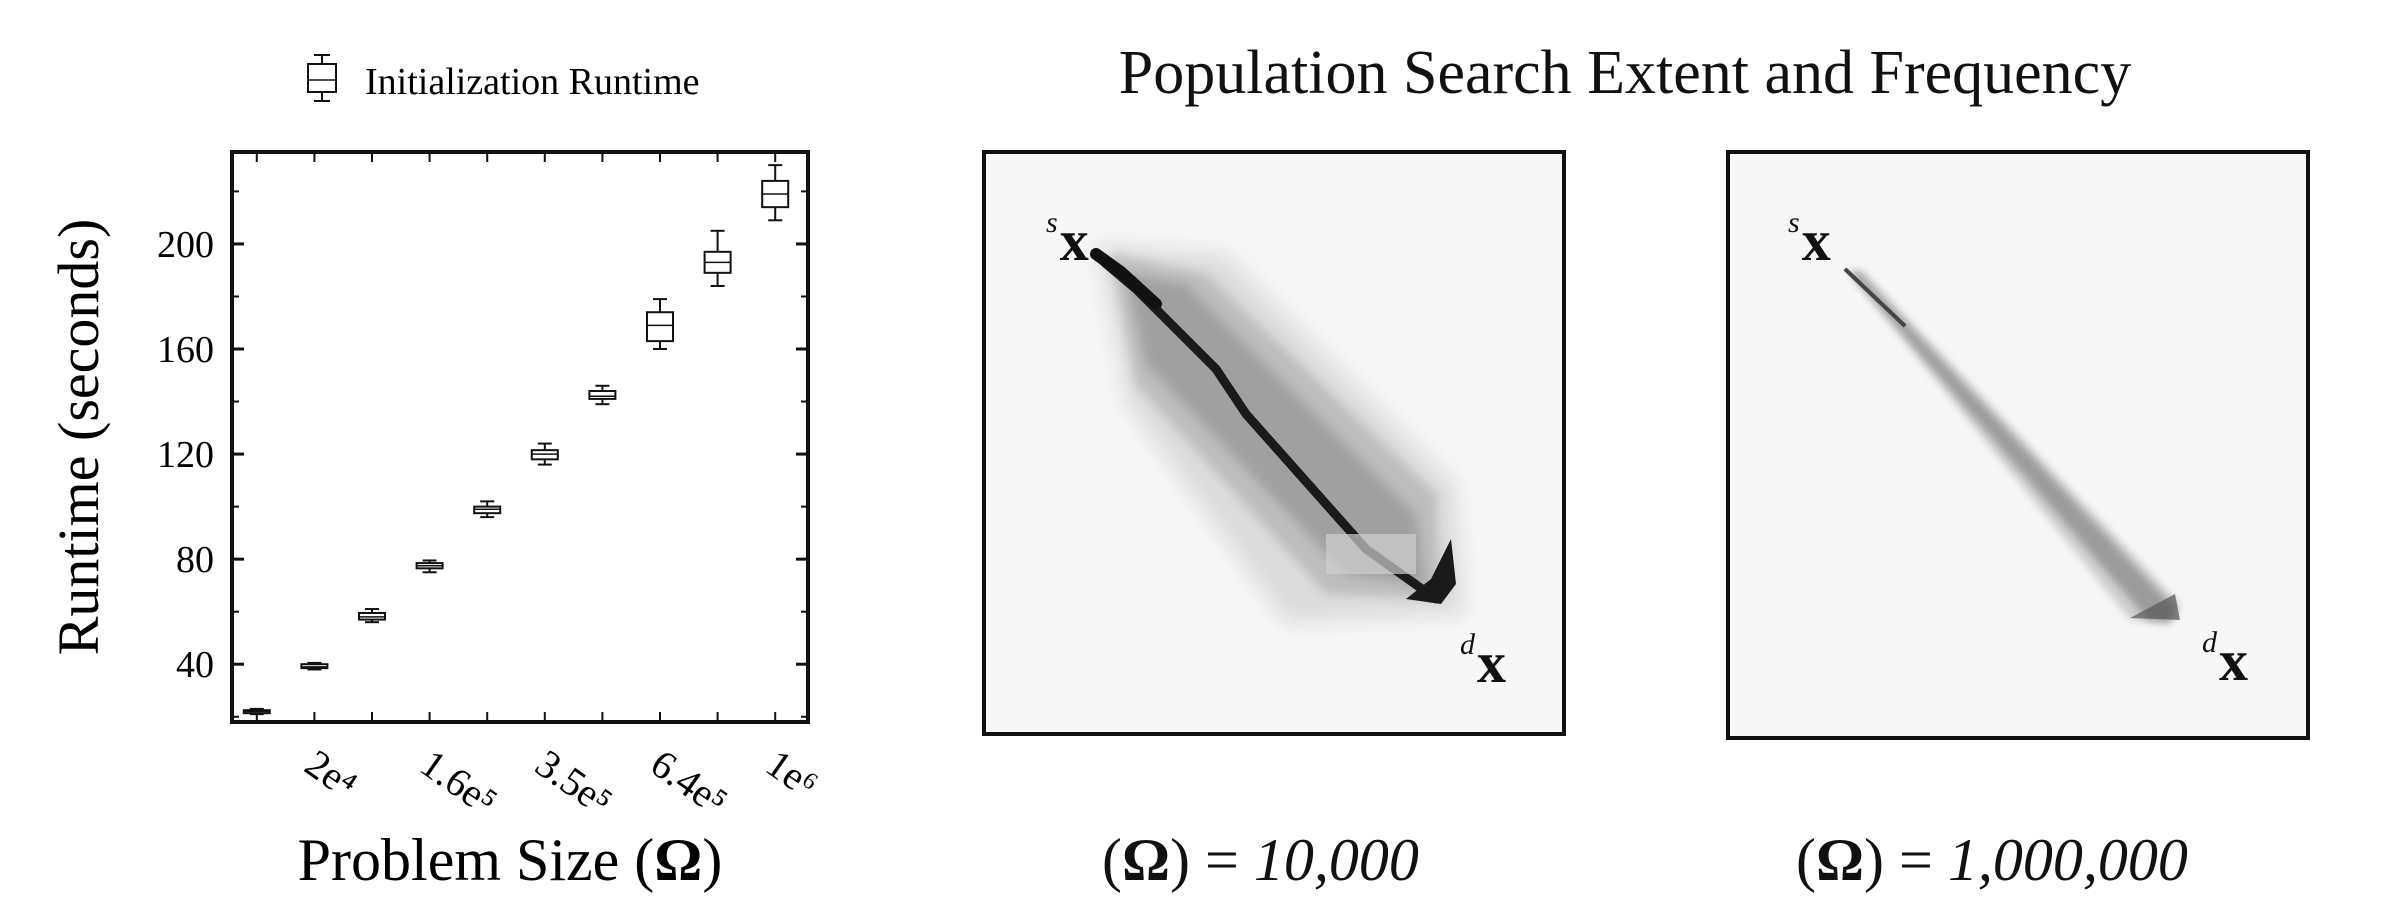 The height and width of the screenshot is (900, 2400). Describe the element at coordinates (322, 78) in the screenshot. I see `legend-box-icon` at that location.